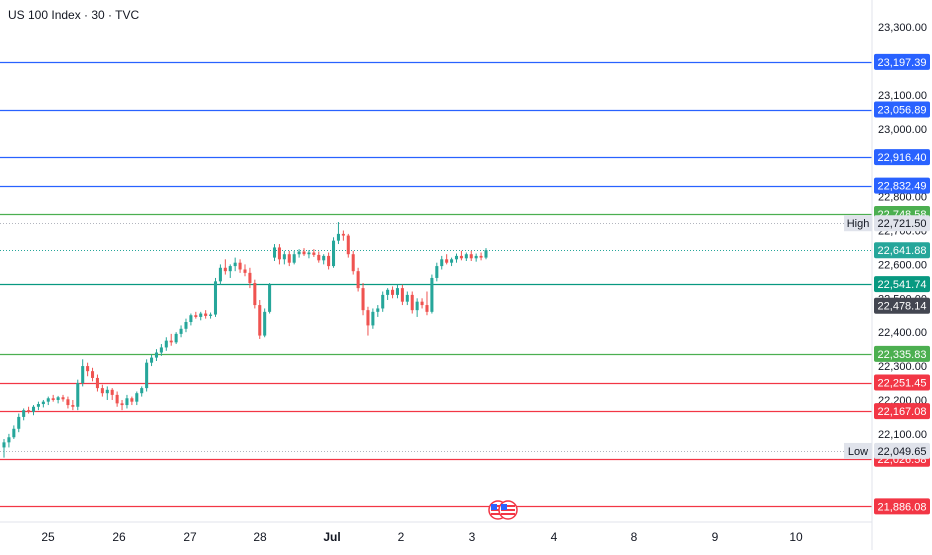 Image resolution: width=932 pixels, height=555 pixels. What do you see at coordinates (902, 61) in the screenshot?
I see `level-price-label: 23,197.39` at bounding box center [902, 61].